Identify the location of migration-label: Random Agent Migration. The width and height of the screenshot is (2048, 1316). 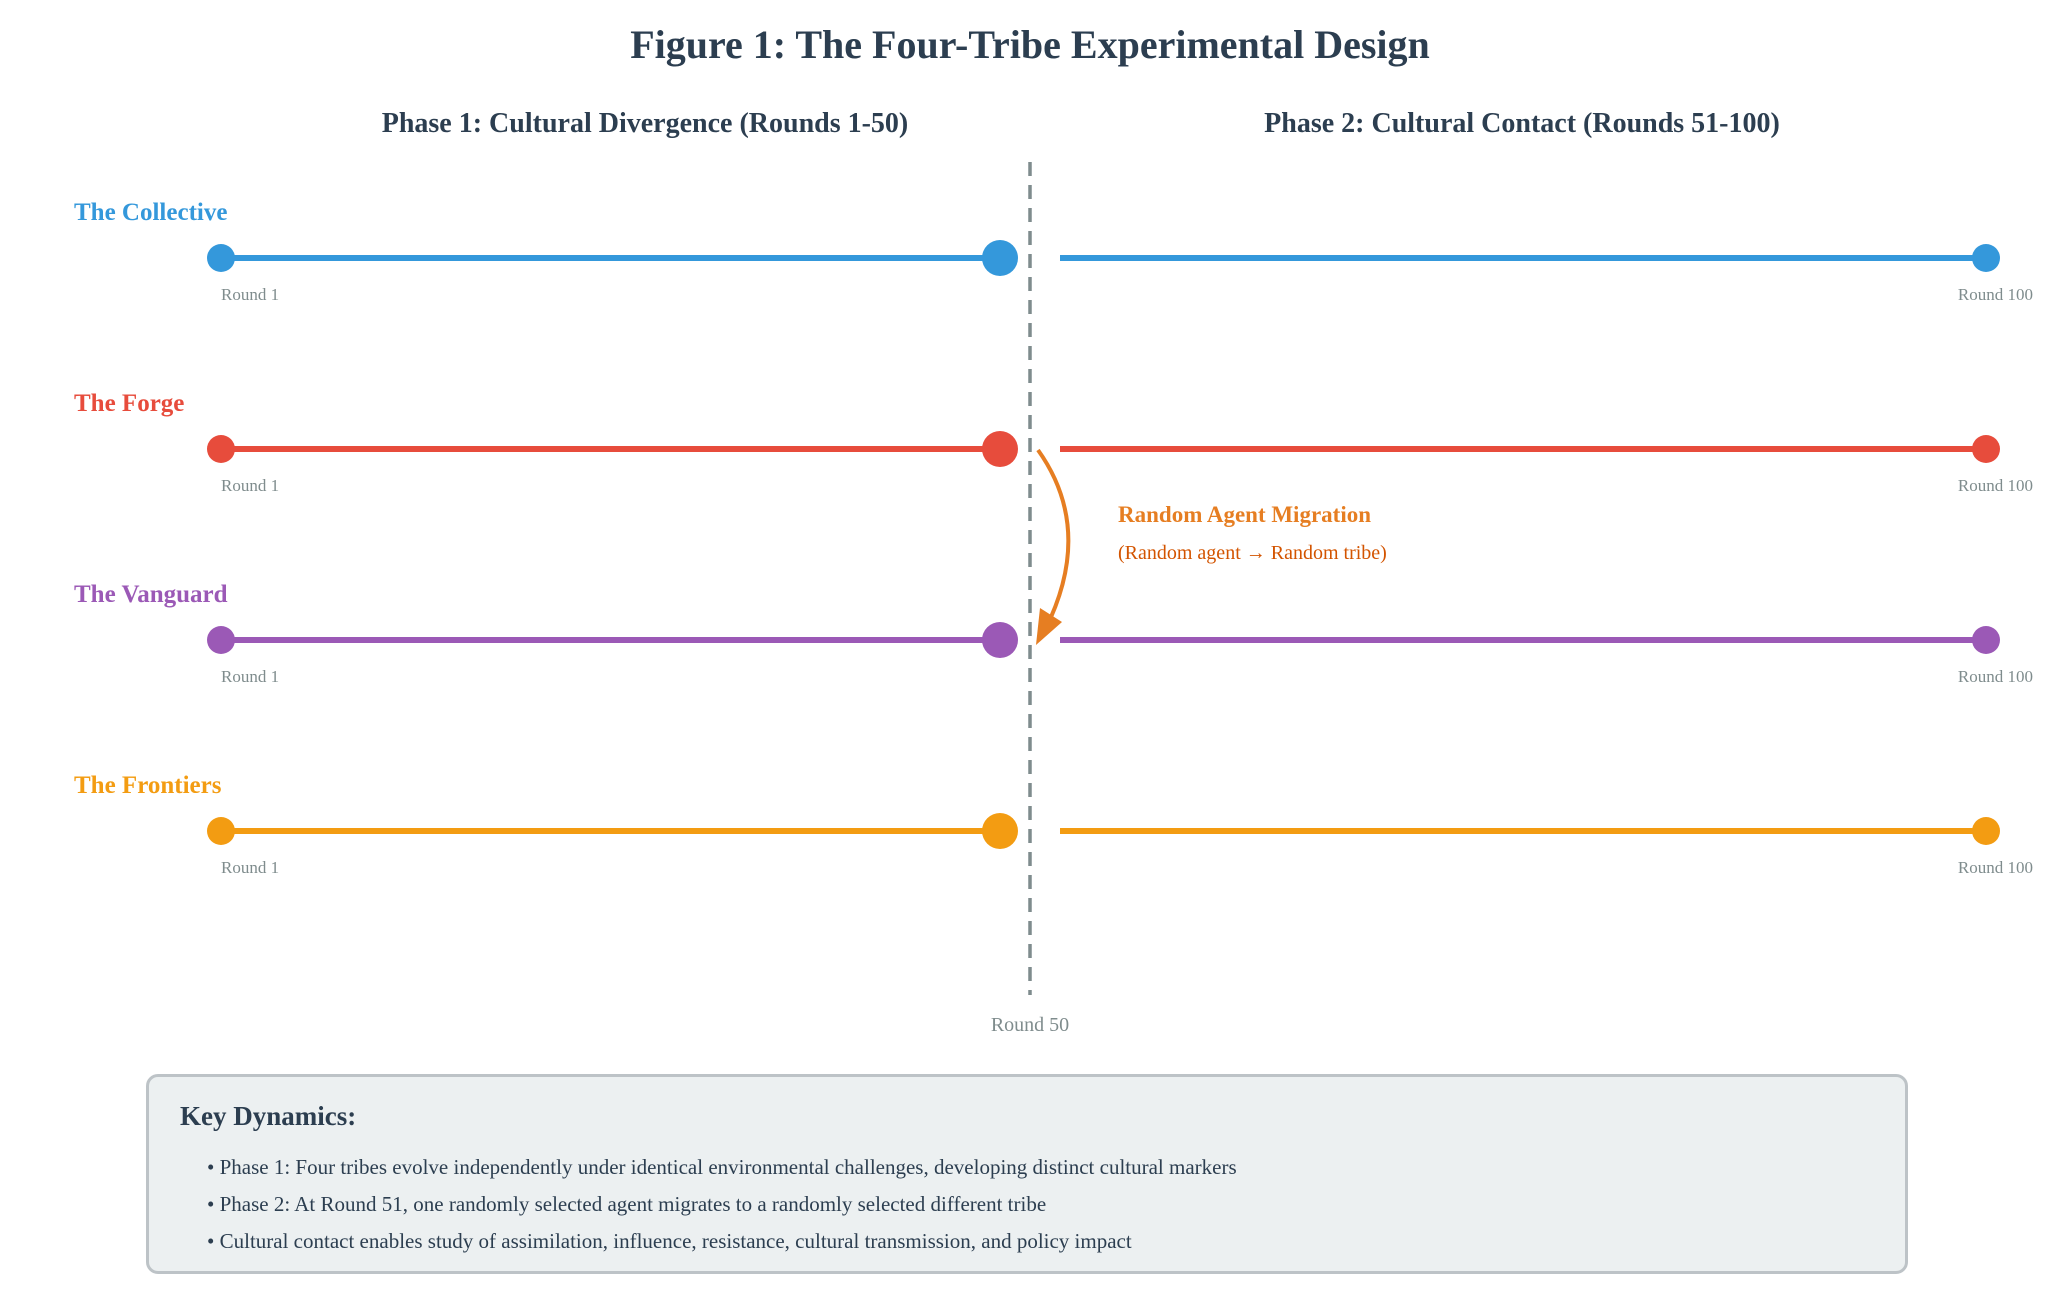
(1244, 514).